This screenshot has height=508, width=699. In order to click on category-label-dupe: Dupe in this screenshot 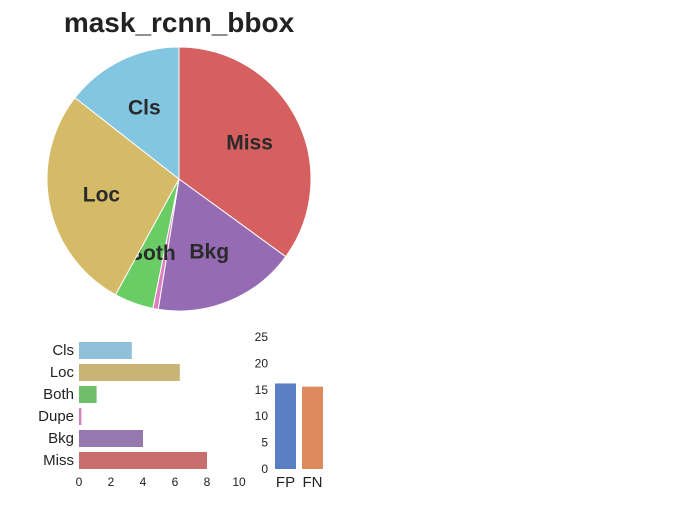, I will do `click(56, 416)`.